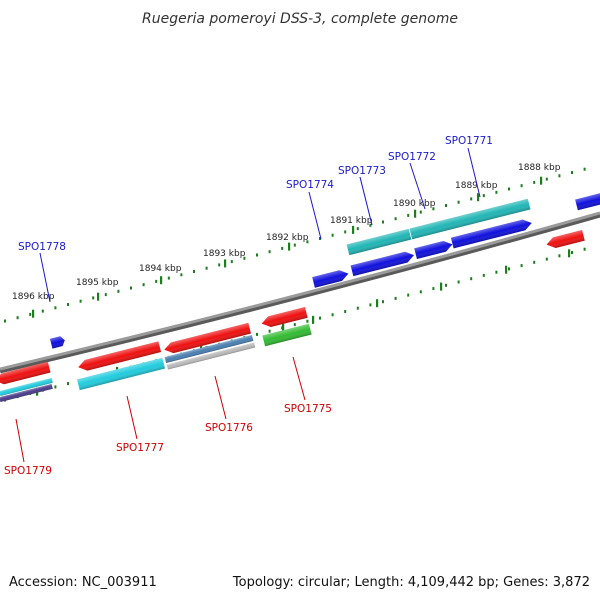 The image size is (600, 600). What do you see at coordinates (57, 342) in the screenshot?
I see `gene-spo1778-cds` at bounding box center [57, 342].